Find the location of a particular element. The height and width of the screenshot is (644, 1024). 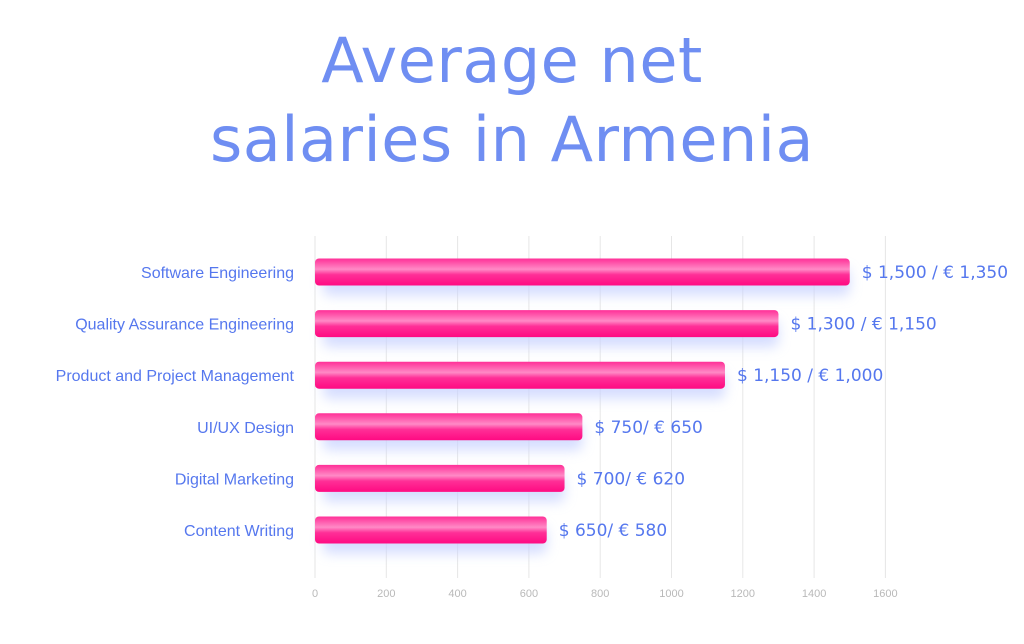

x-tick-label: 600 is located at coordinates (529, 594).